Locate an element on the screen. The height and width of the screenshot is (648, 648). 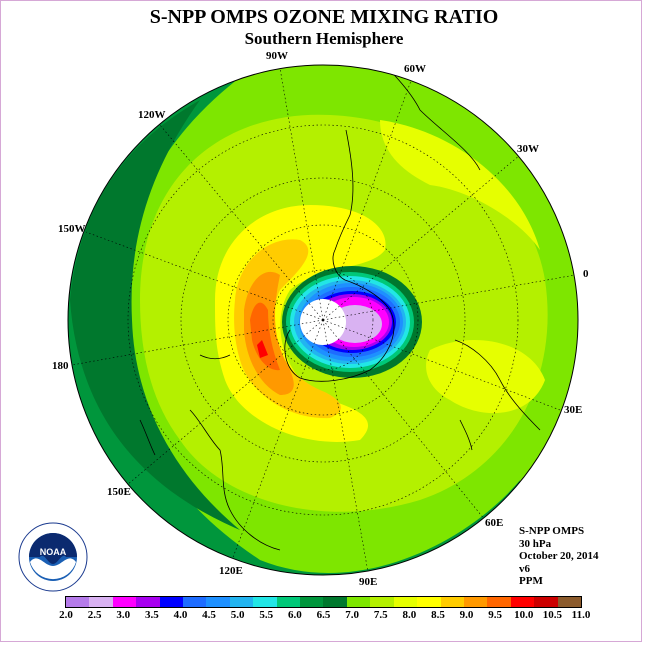
meridian-label: 30E is located at coordinates (573, 410).